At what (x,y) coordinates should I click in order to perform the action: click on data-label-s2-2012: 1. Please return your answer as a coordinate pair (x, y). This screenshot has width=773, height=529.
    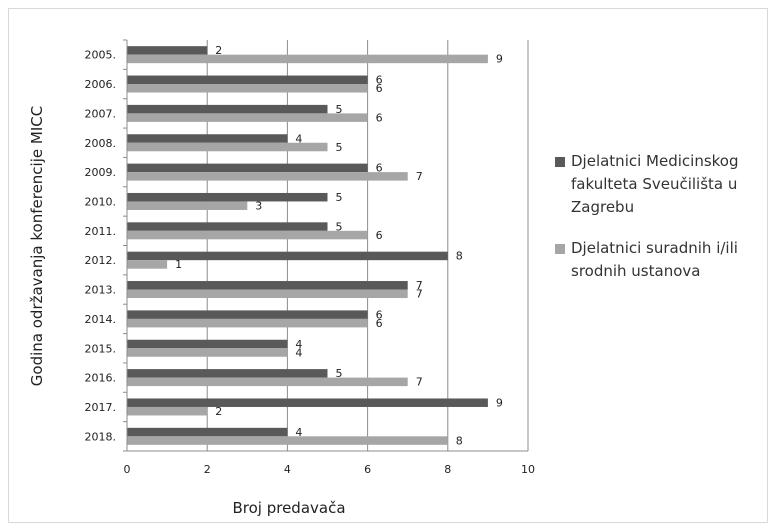
    Looking at the image, I should click on (178, 264).